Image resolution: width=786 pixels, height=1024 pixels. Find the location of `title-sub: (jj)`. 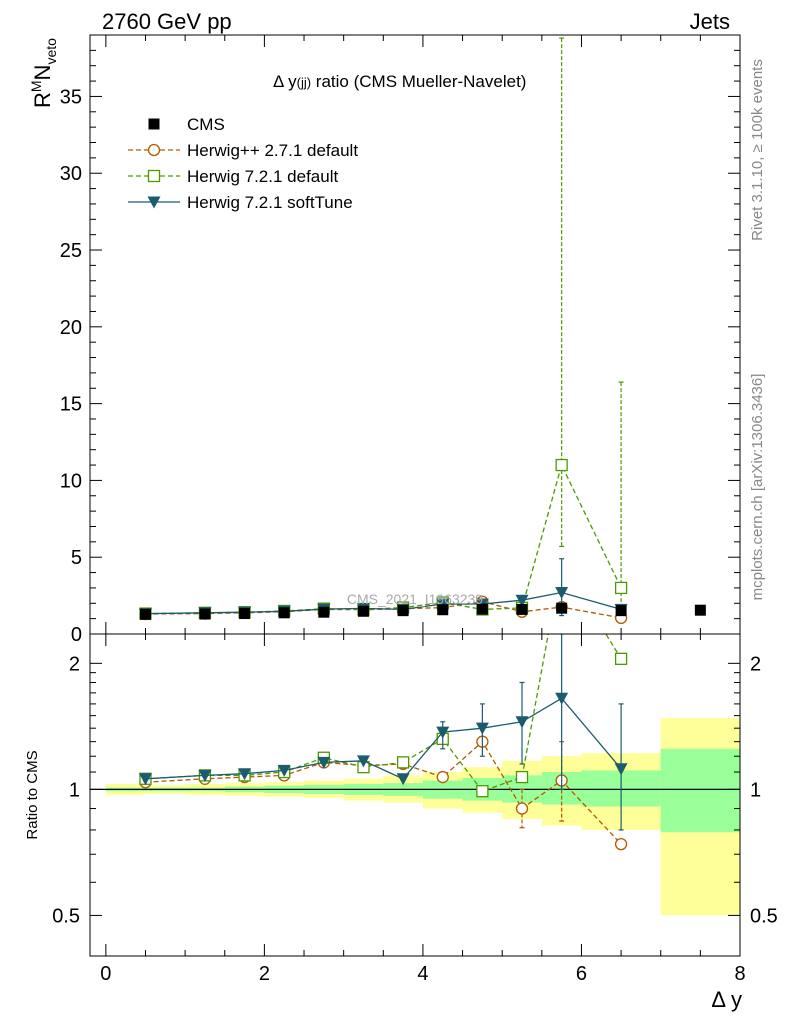

title-sub: (jj) is located at coordinates (304, 82).